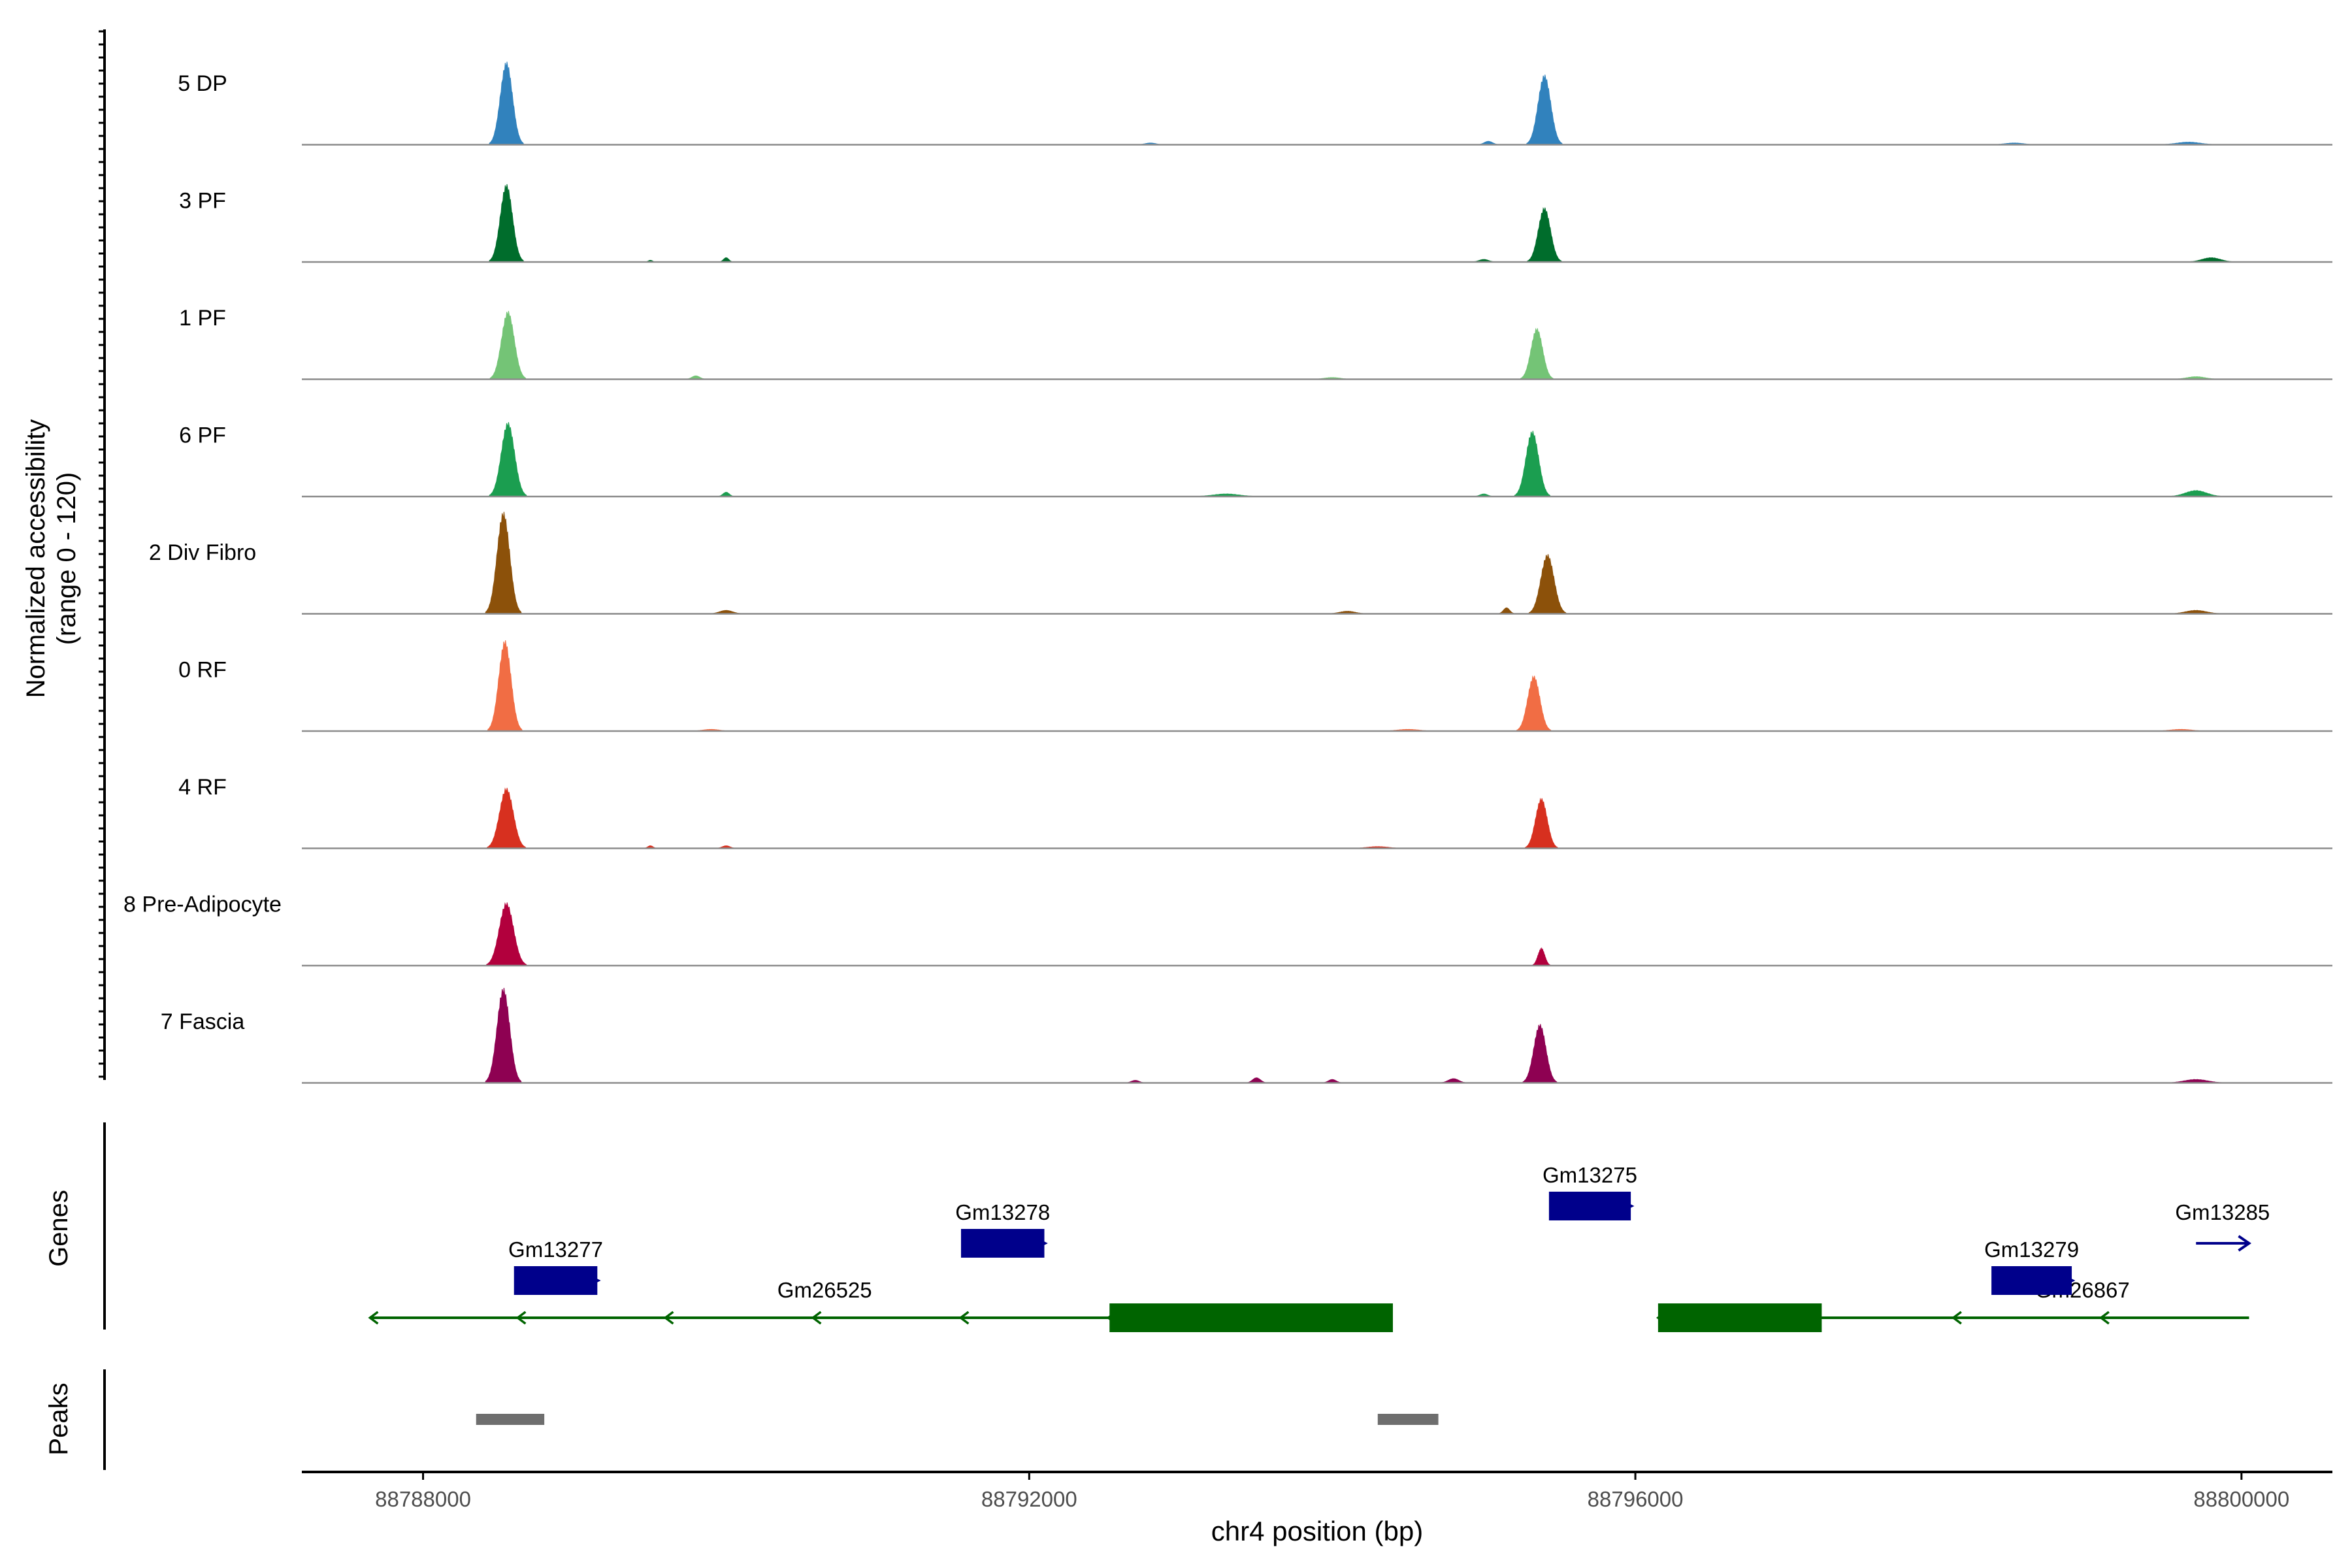 Image resolution: width=2352 pixels, height=1568 pixels. What do you see at coordinates (880, 1305) in the screenshot?
I see `gene-model: Gm26525` at bounding box center [880, 1305].